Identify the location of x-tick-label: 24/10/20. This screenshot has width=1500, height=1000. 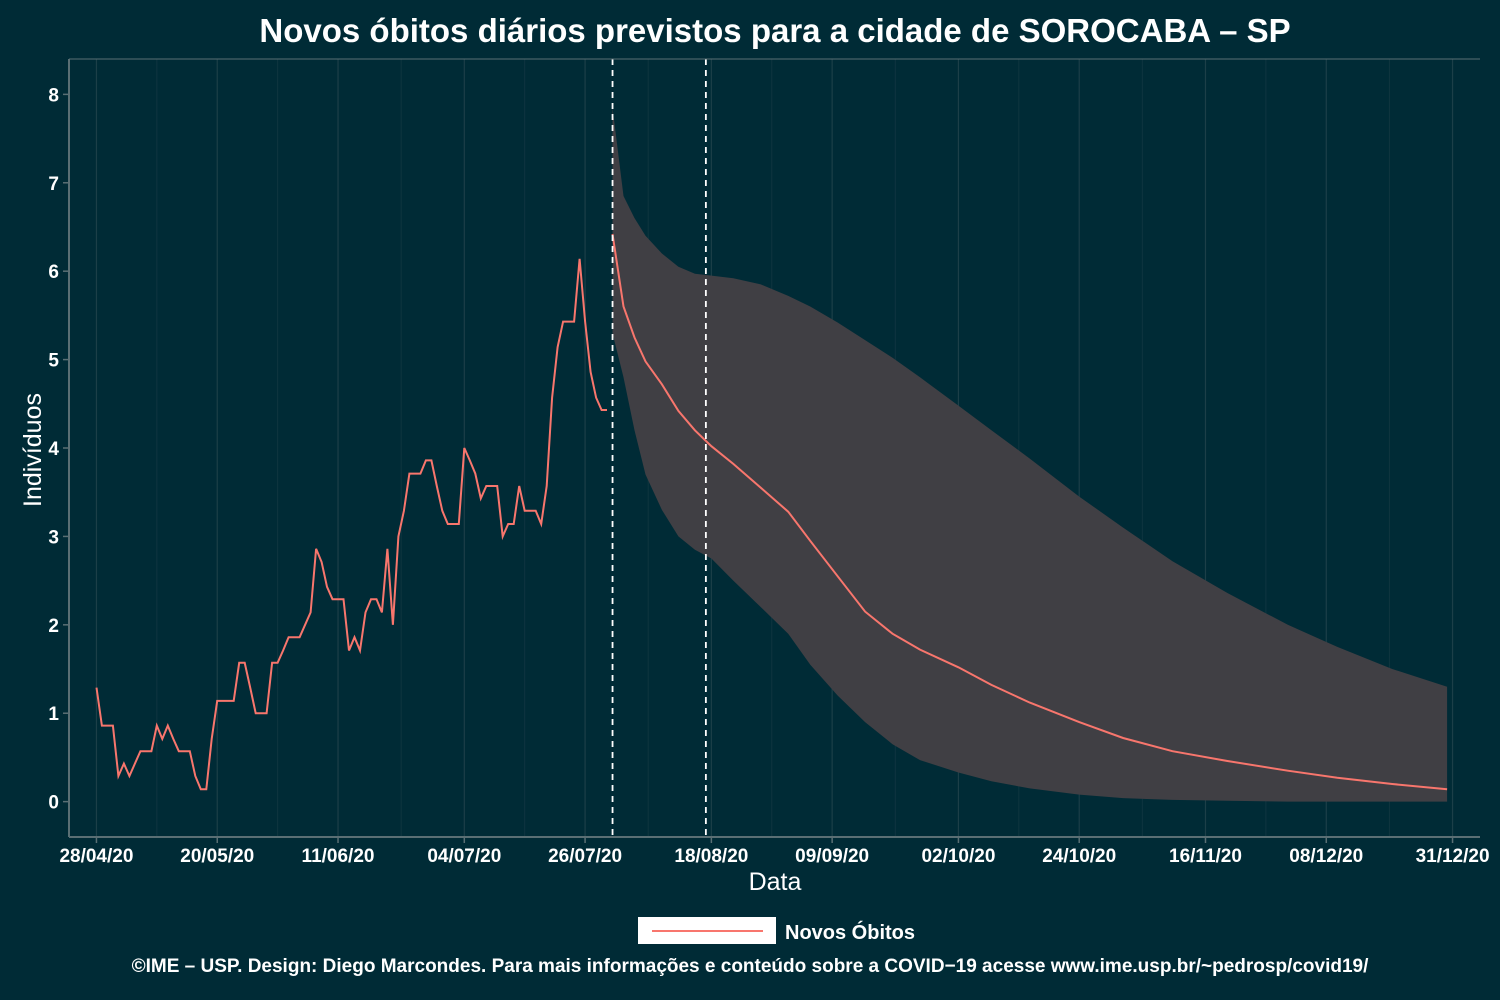
(1079, 856).